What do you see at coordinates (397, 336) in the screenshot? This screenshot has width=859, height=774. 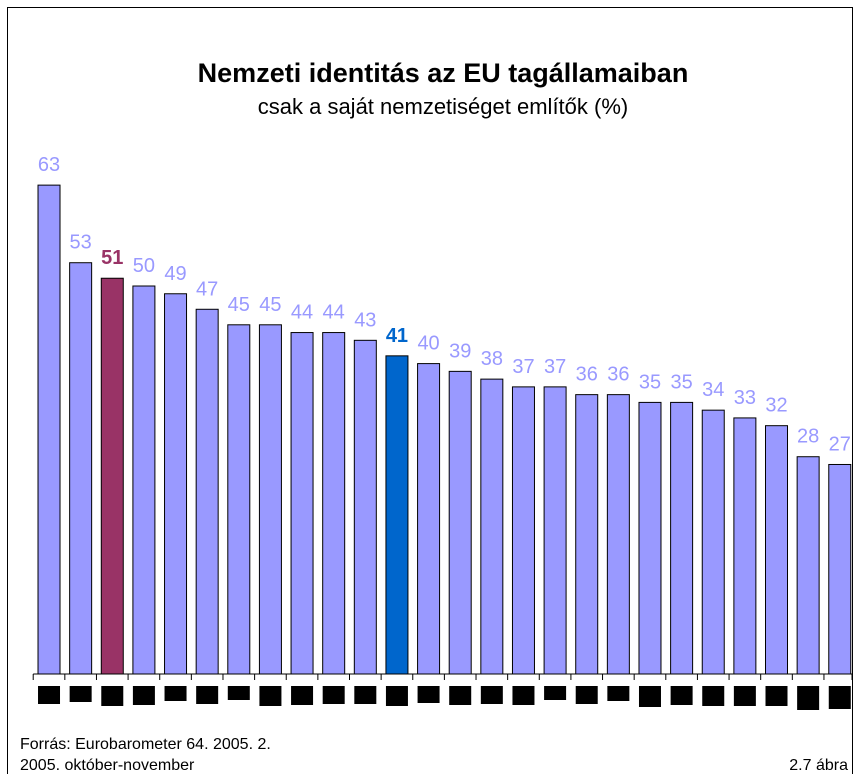 I see `value-label: 41` at bounding box center [397, 336].